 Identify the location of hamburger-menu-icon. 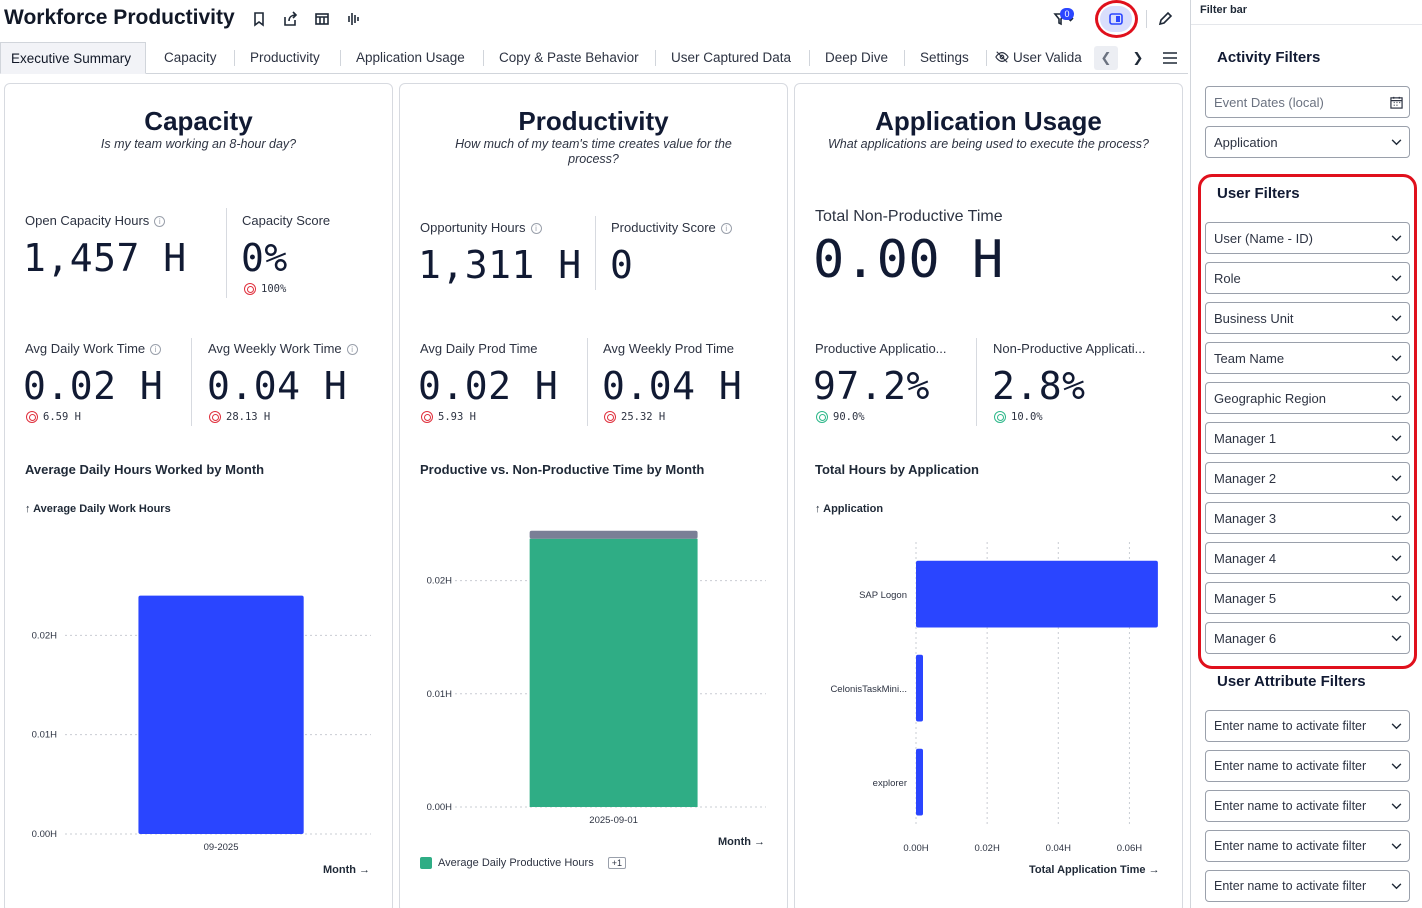
(1170, 58).